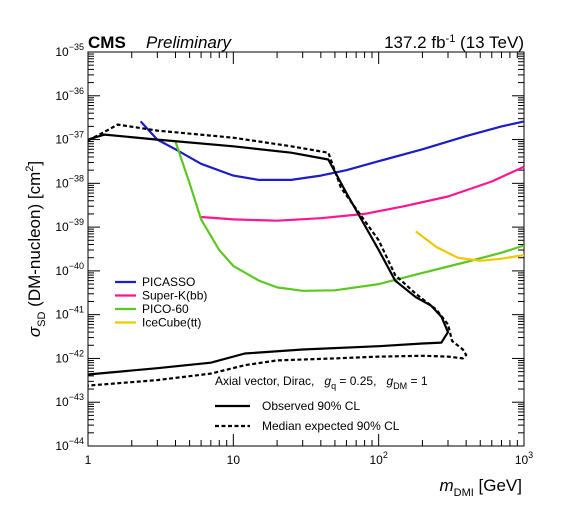 The image size is (580, 512). What do you see at coordinates (168, 282) in the screenshot?
I see `legend-label: PICASSO` at bounding box center [168, 282].